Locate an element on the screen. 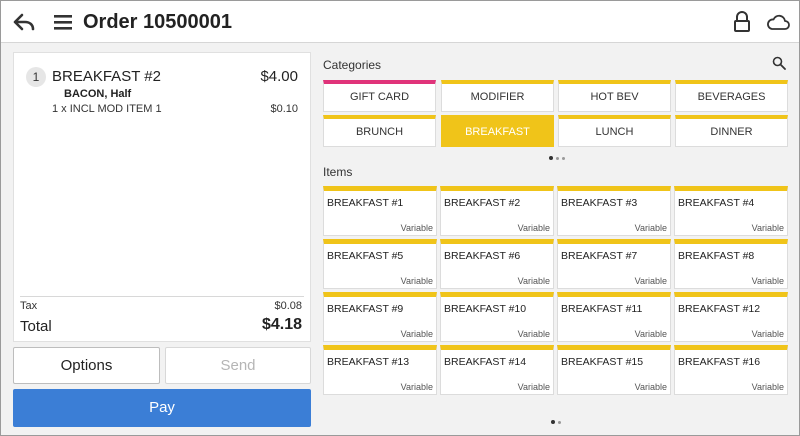 The height and width of the screenshot is (436, 800). item-name: BREAKFAST #10 is located at coordinates (485, 309).